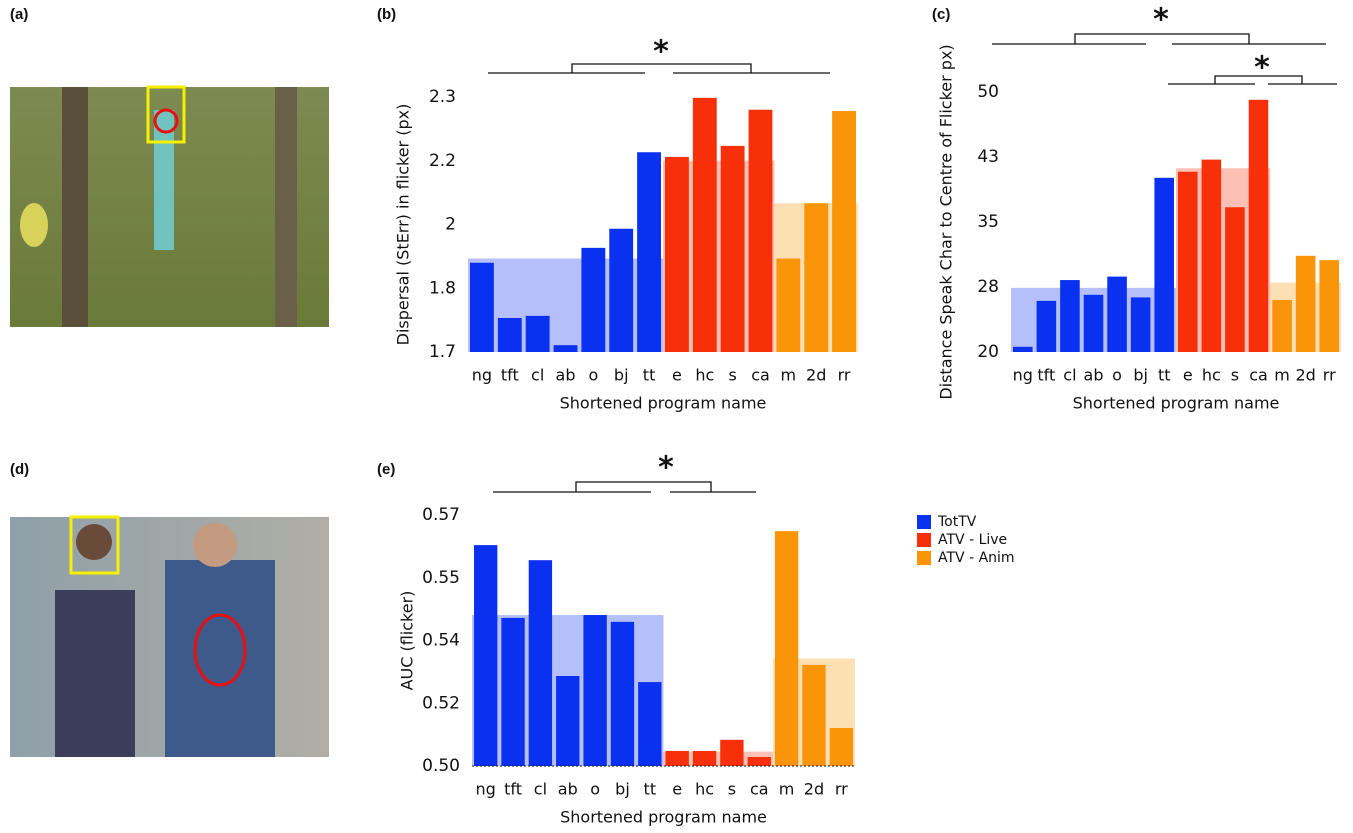 The height and width of the screenshot is (833, 1353). What do you see at coordinates (169, 636) in the screenshot?
I see `photo-d` at bounding box center [169, 636].